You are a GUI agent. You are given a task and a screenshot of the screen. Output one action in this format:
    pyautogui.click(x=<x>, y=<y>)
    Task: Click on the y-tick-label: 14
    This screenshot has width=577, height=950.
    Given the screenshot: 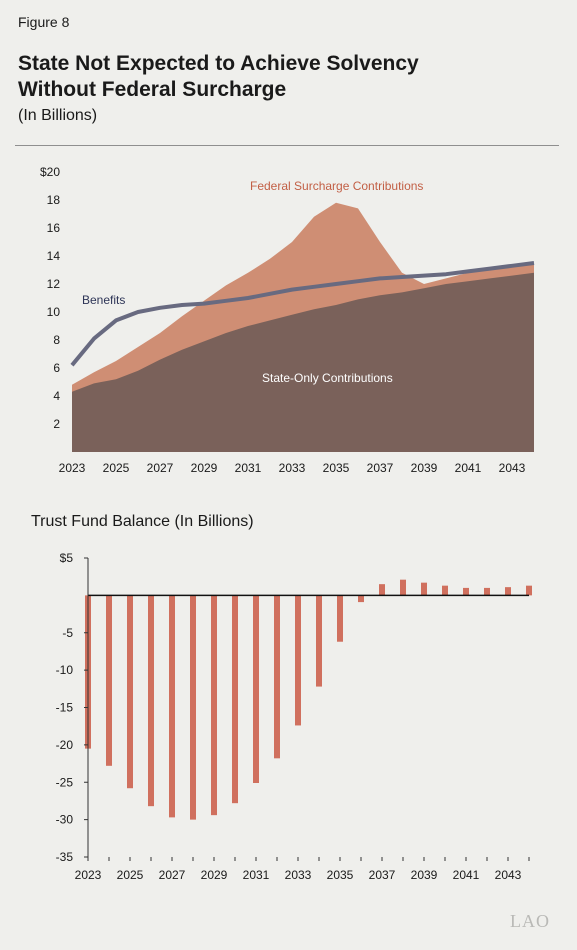 What is the action you would take?
    pyautogui.click(x=54, y=256)
    